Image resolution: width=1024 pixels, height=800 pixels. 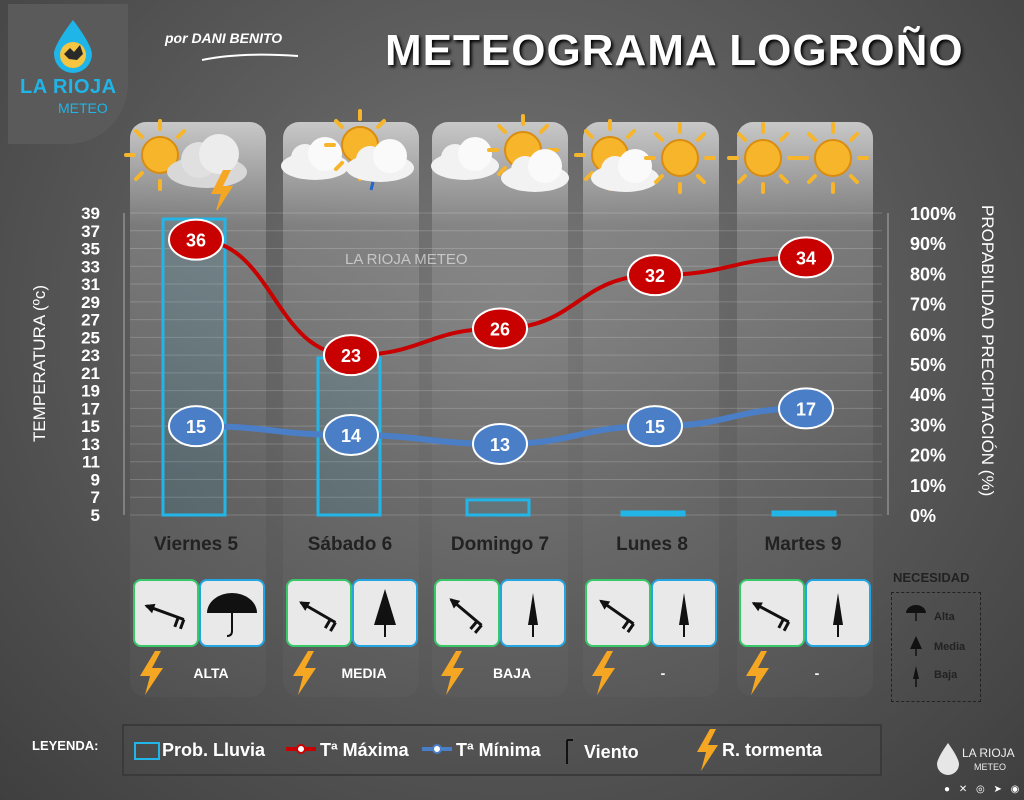 I want to click on y-tick-label: 23, so click(x=90, y=355).